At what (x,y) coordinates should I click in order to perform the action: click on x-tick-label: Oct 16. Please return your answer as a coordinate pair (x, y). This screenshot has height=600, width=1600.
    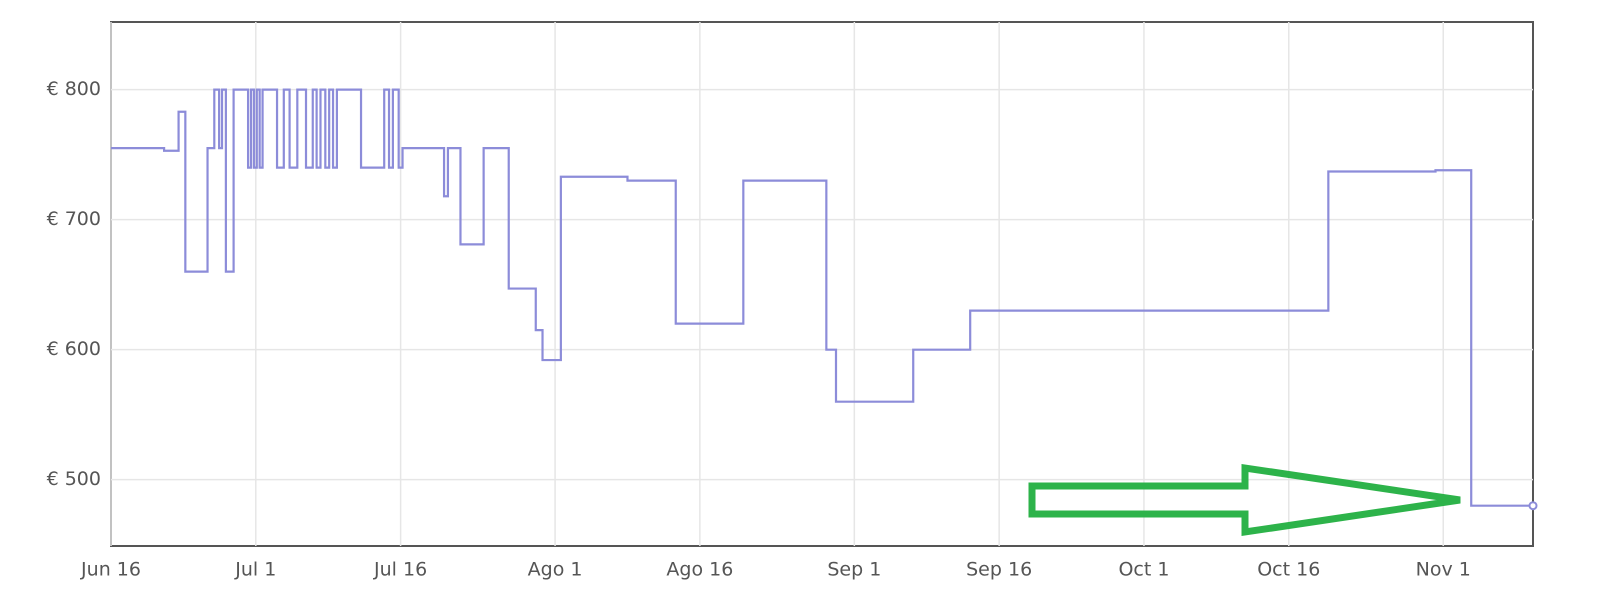
    Looking at the image, I should click on (1288, 570).